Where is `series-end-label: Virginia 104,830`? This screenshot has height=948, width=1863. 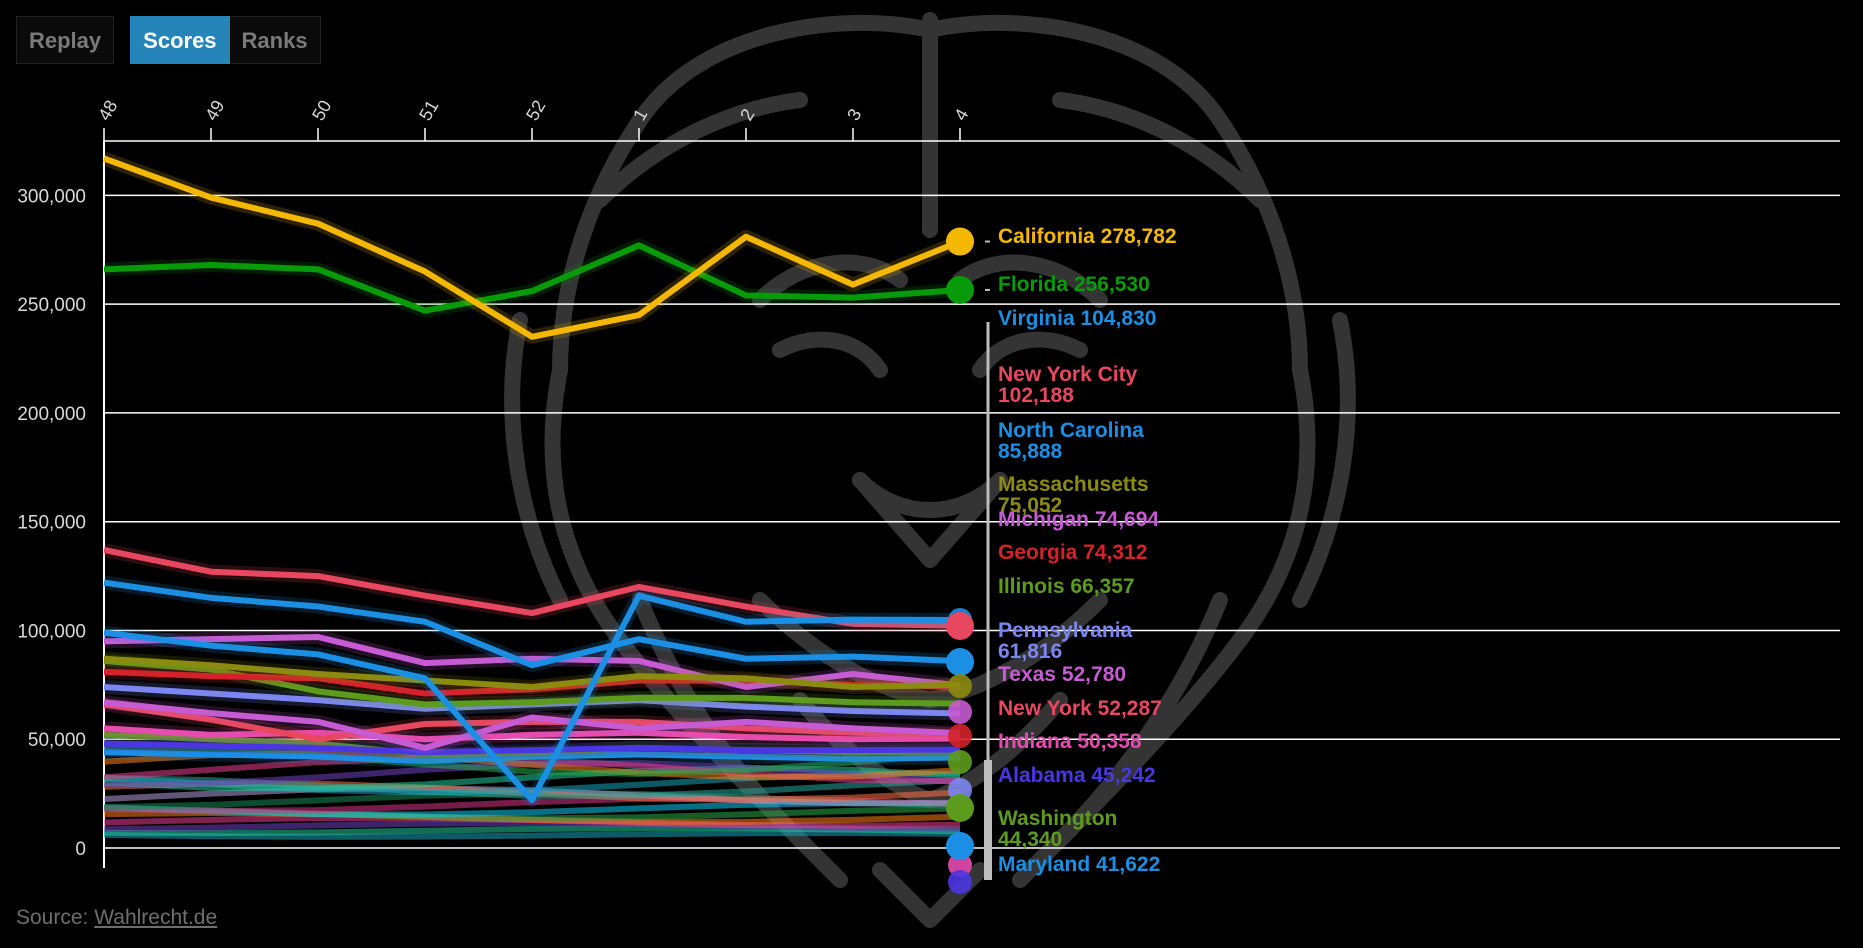
series-end-label: Virginia 104,830 is located at coordinates (1077, 318).